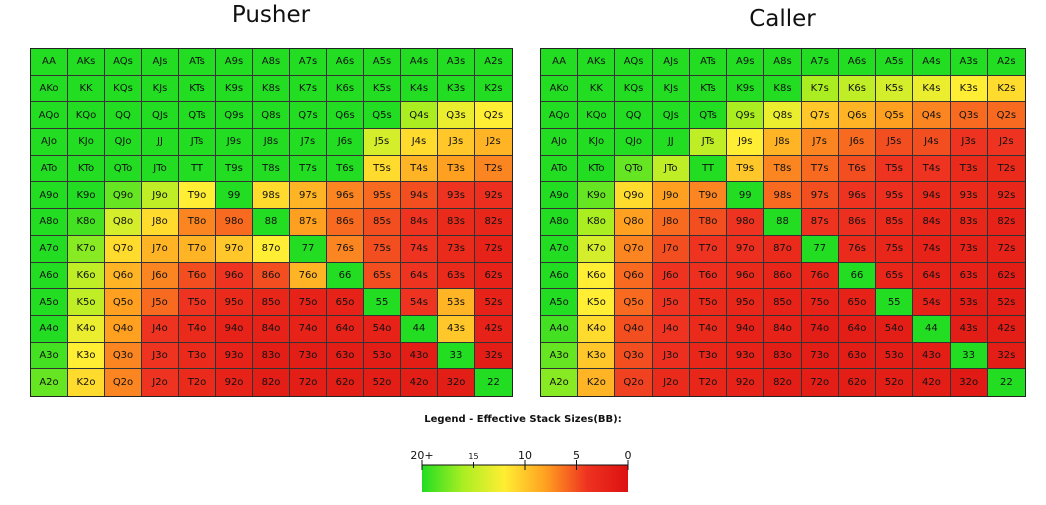 The width and height of the screenshot is (1046, 505). I want to click on pusher-cell-54o: 54o, so click(382, 329).